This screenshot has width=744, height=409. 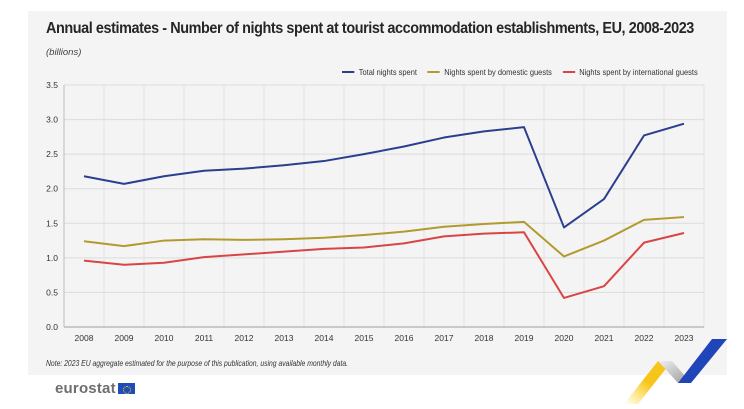 What do you see at coordinates (384, 237) in the screenshot?
I see `series-line-domestic` at bounding box center [384, 237].